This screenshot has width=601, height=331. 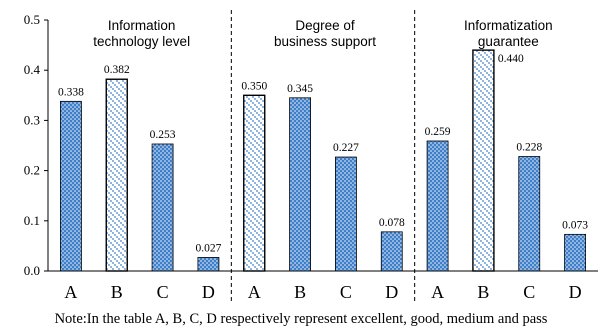 I want to click on group-title: guarantee, so click(x=508, y=41).